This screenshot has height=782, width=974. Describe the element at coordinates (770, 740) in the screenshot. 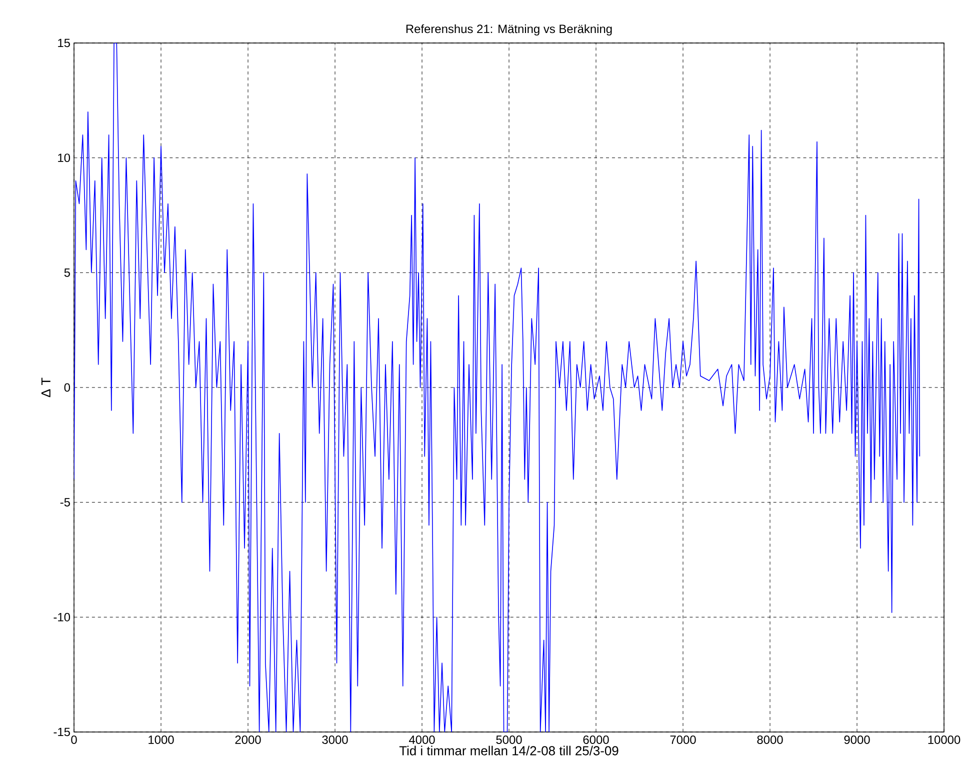

I see `x-tick-label: 8000` at that location.